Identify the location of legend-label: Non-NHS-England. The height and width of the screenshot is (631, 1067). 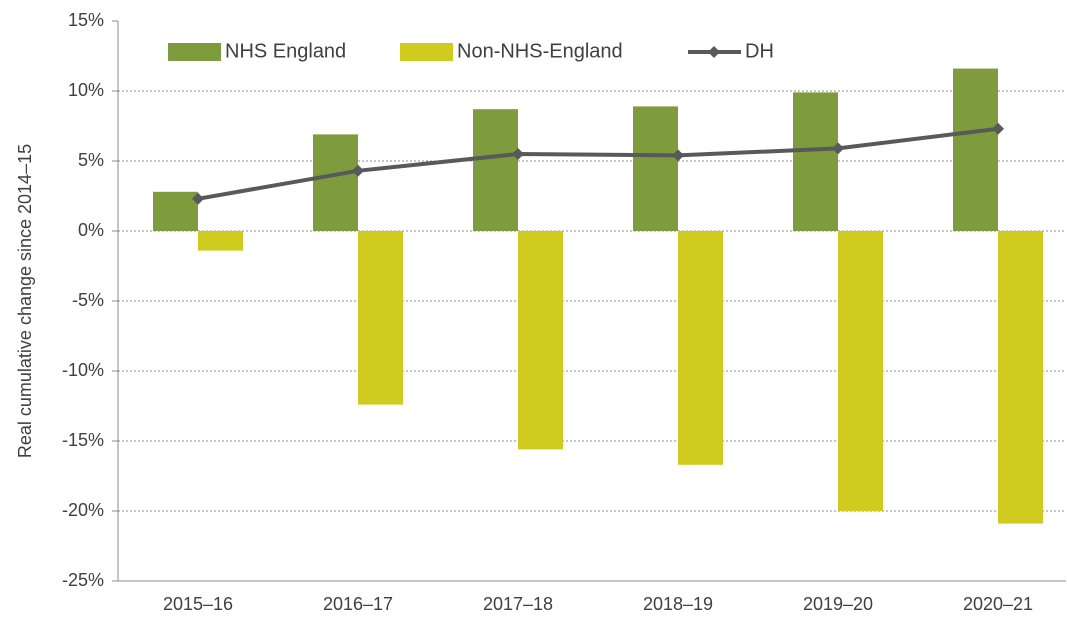
(540, 51).